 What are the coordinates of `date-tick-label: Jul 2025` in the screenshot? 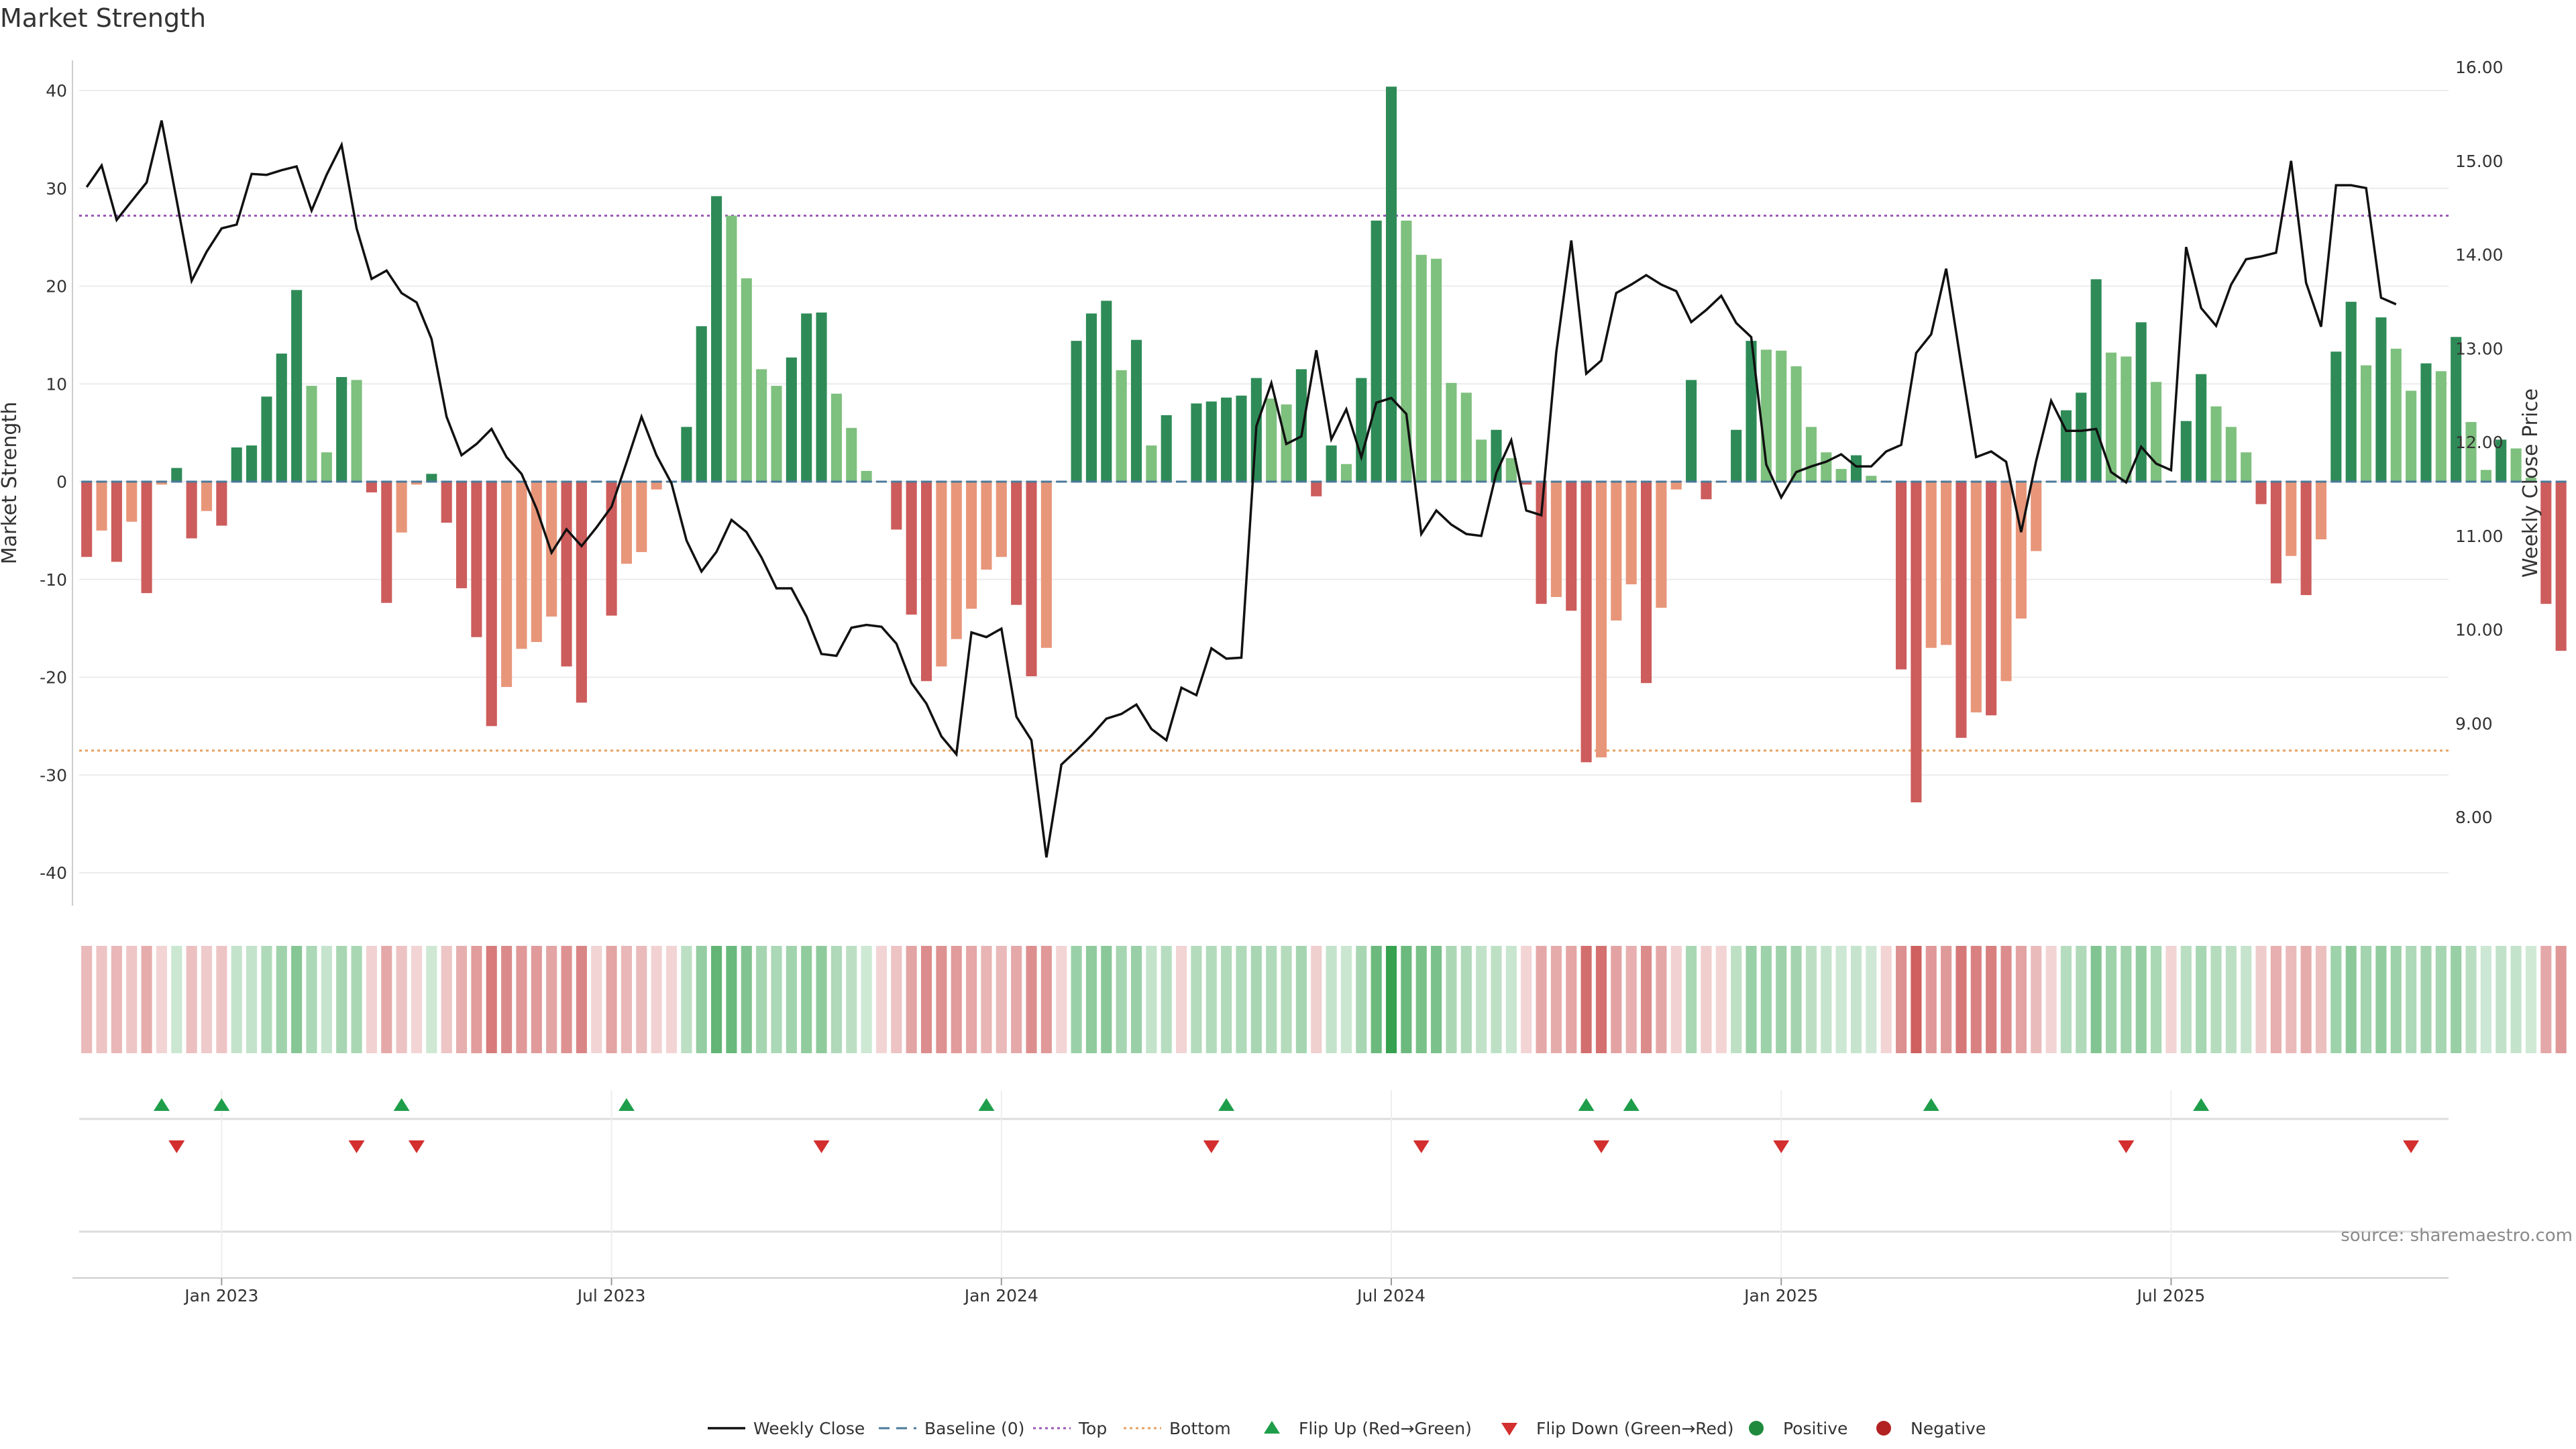 It's located at (2171, 1295).